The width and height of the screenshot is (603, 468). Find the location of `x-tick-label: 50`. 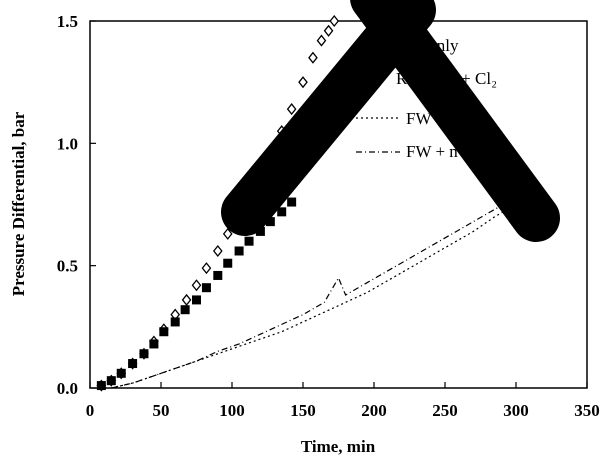

x-tick-label: 50 is located at coordinates (161, 410).